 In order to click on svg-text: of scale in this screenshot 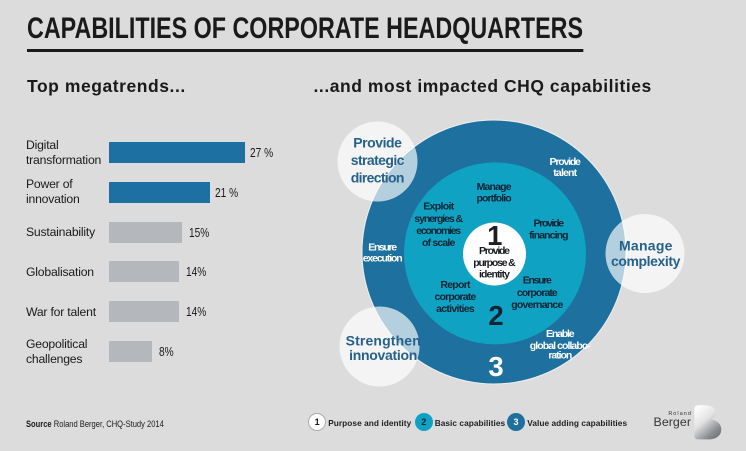, I will do `click(438, 243)`.